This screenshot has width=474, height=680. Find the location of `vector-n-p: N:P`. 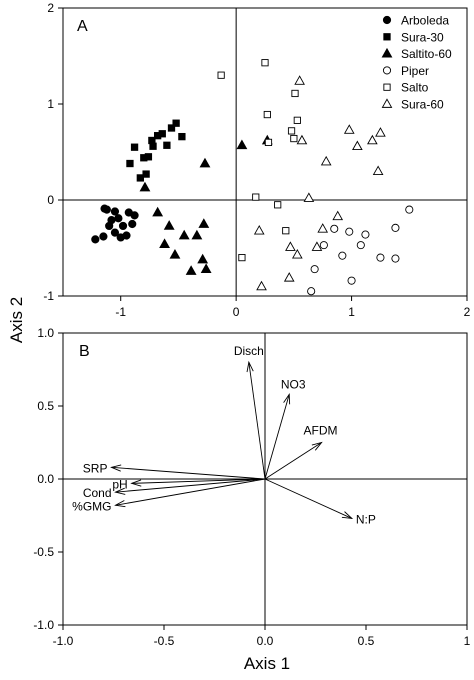

vector-n-p: N:P is located at coordinates (320, 502).